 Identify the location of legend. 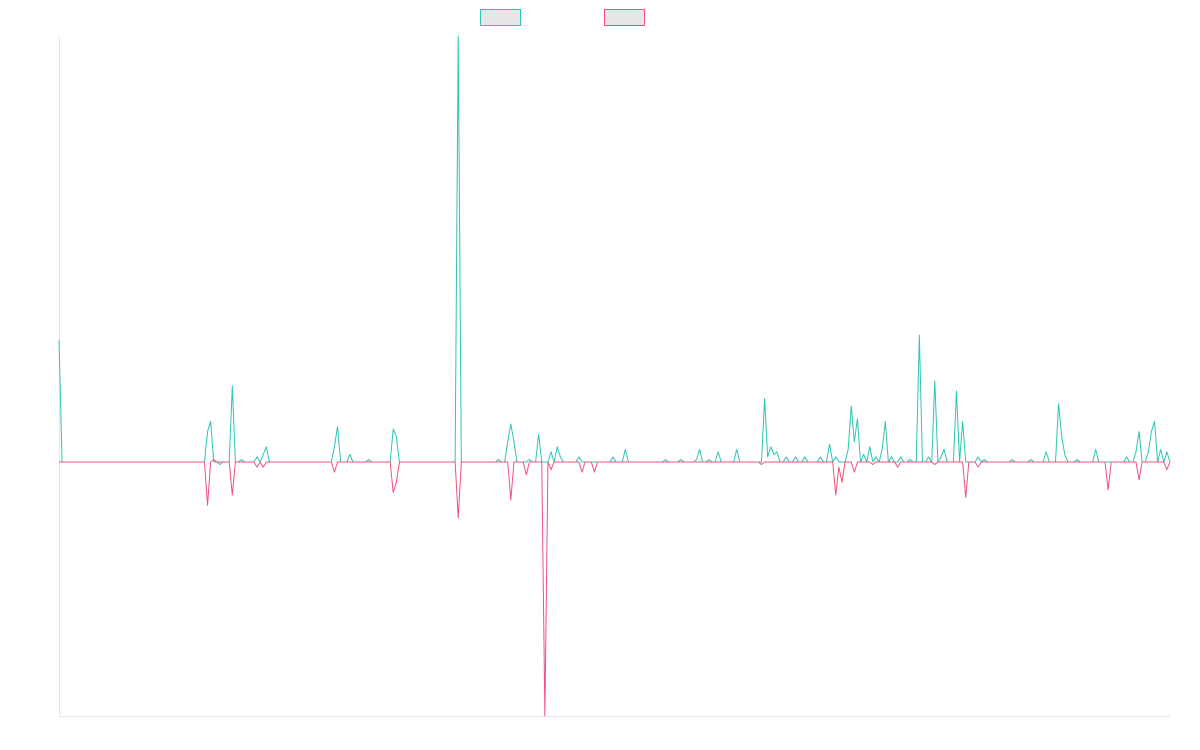
(562, 17).